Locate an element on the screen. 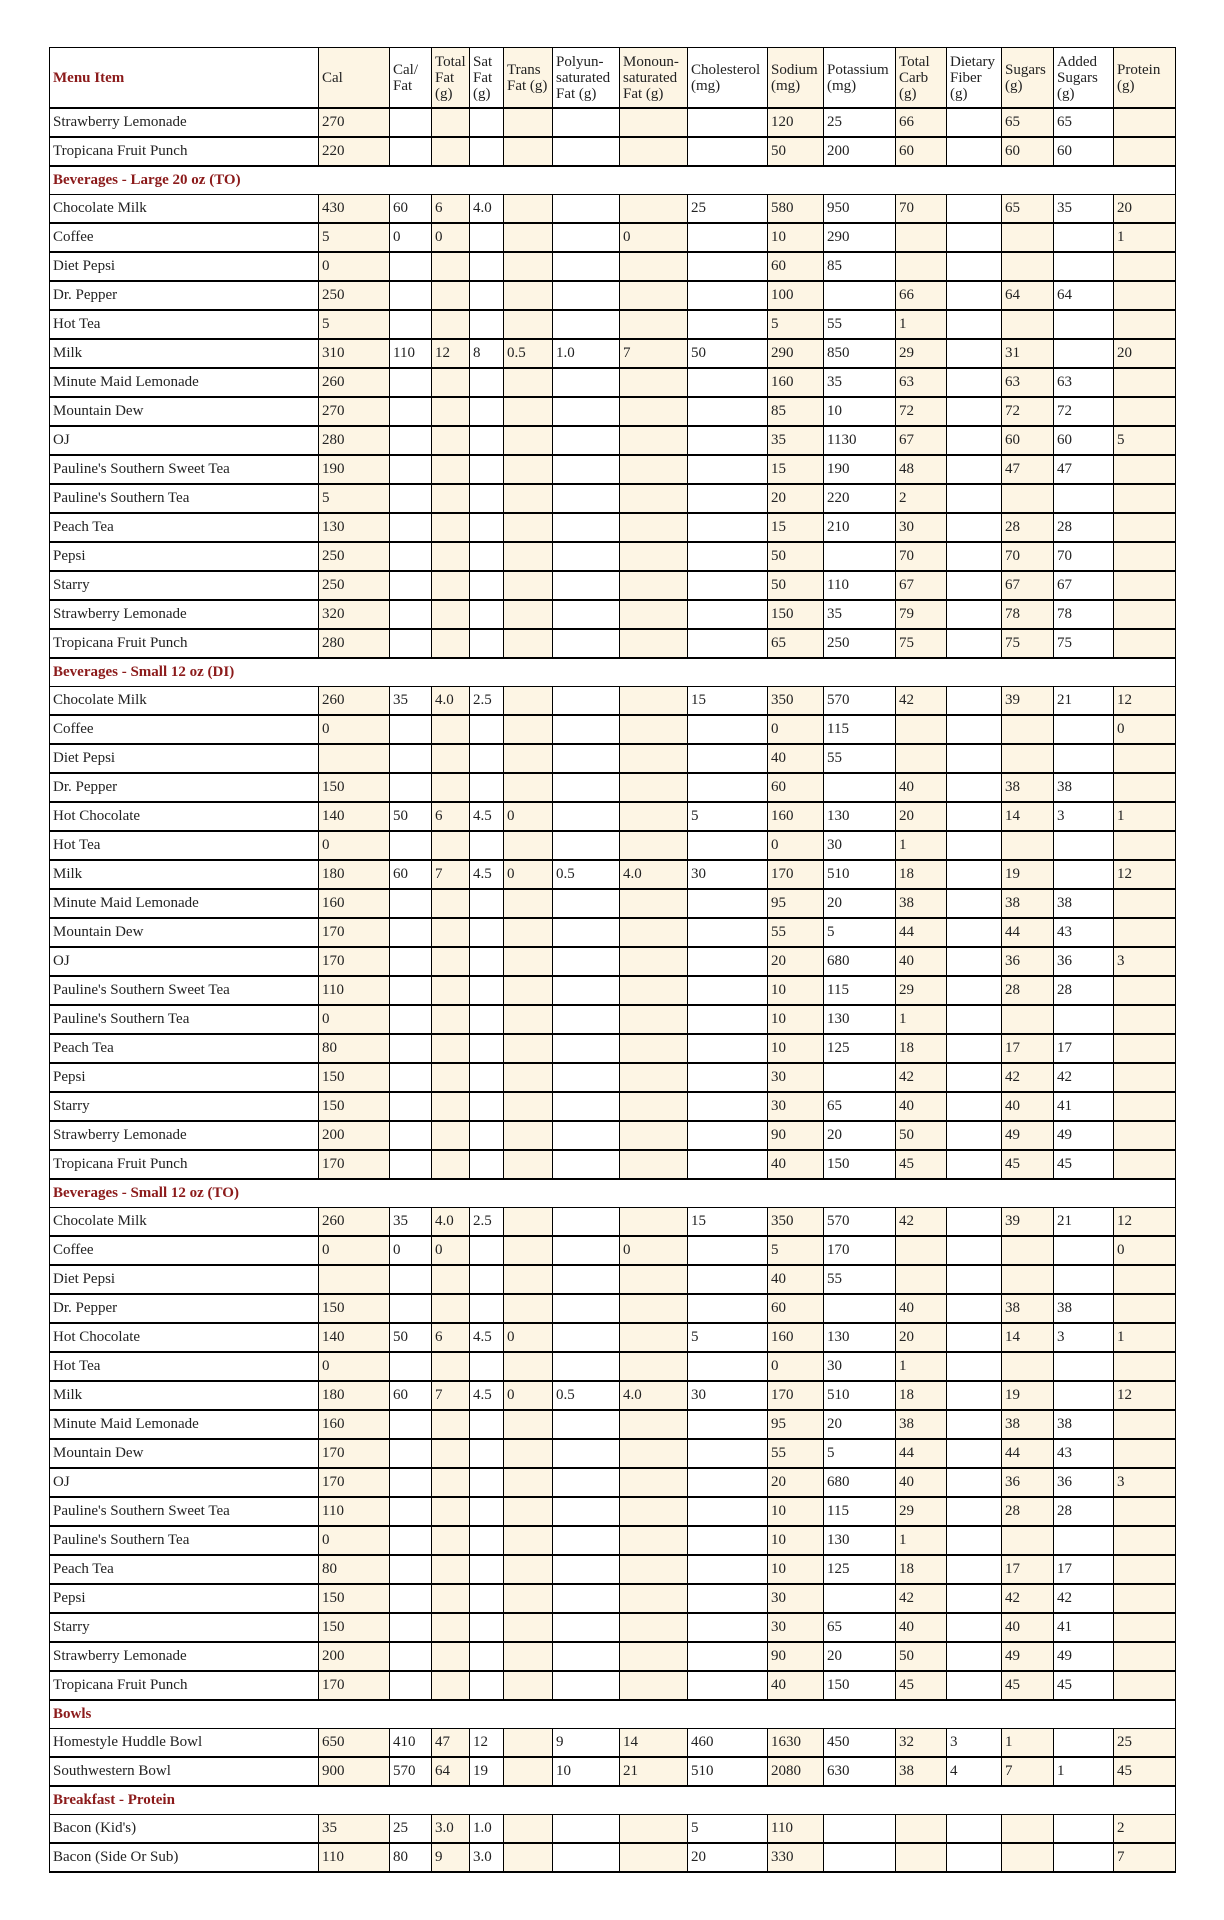  cell: 14 is located at coordinates (653, 1743).